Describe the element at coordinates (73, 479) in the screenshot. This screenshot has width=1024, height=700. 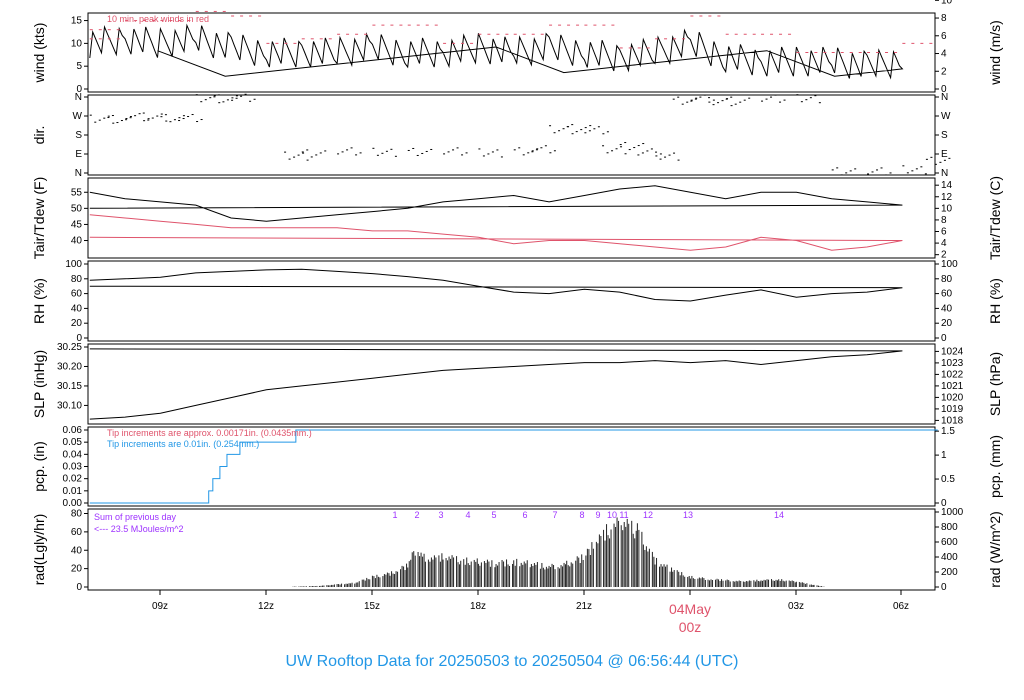
I see `y-tick-label: 0.02` at that location.